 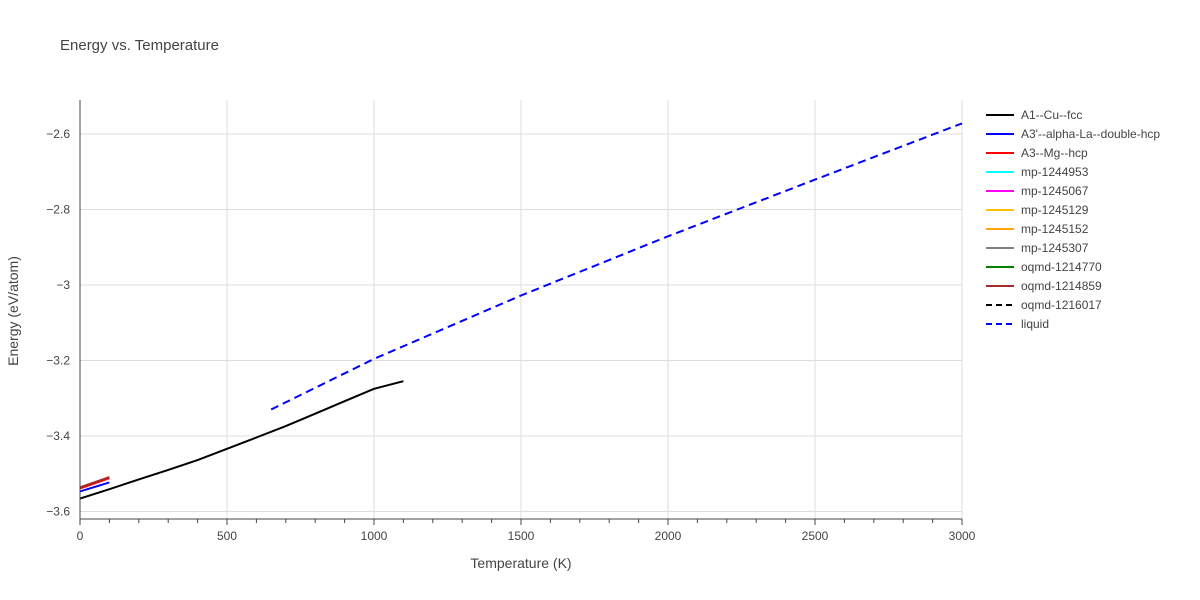 What do you see at coordinates (1090, 134) in the screenshot?
I see `legend-label: A3'--alpha-La--double-hcp` at bounding box center [1090, 134].